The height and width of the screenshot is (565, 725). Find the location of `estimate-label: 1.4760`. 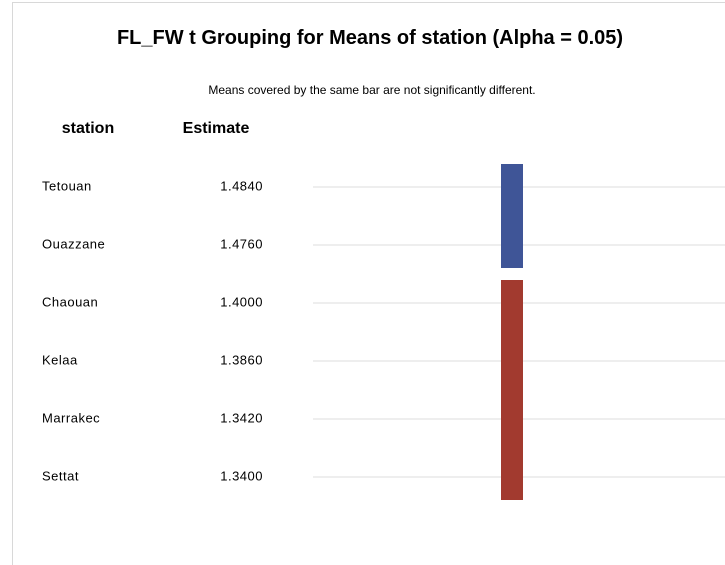

estimate-label: 1.4760 is located at coordinates (241, 243).